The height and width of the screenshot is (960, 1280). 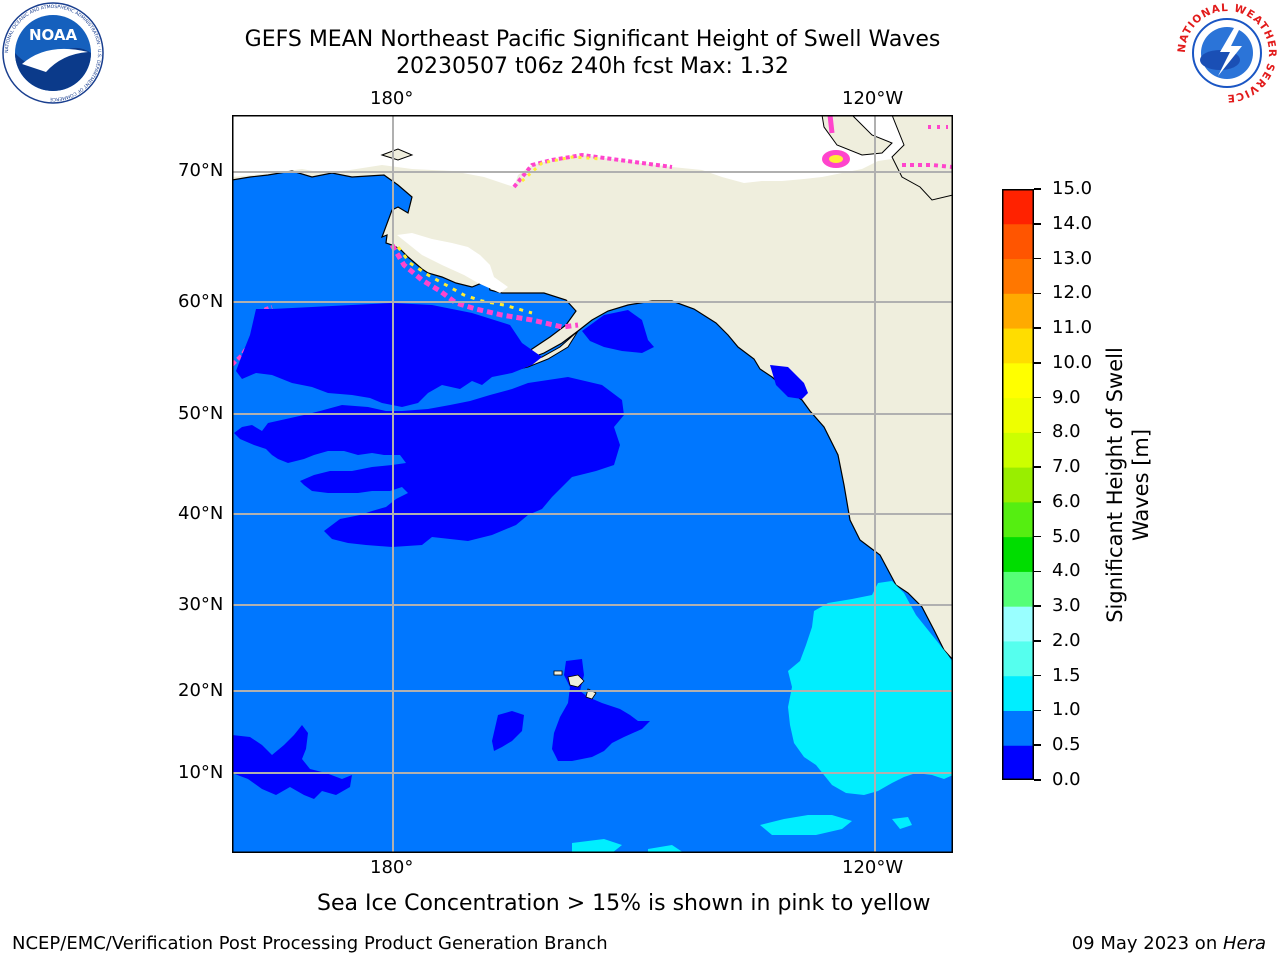 What do you see at coordinates (1066, 571) in the screenshot?
I see `colorbar-tick-label: 4.0` at bounding box center [1066, 571].